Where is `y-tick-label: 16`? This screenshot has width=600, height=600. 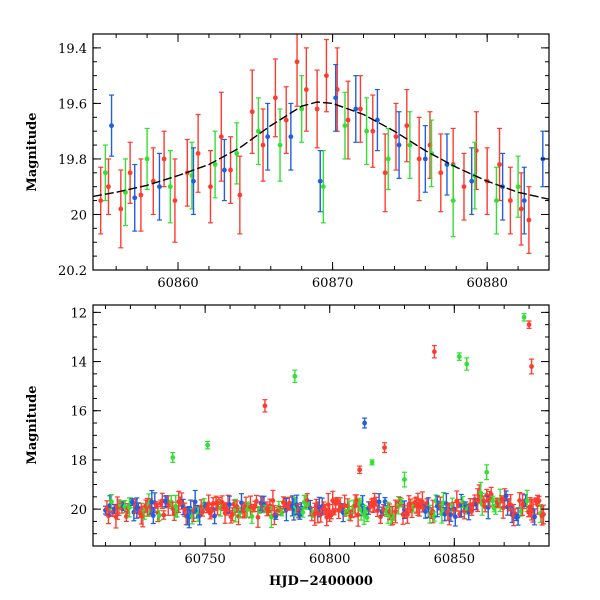 y-tick-label: 16 is located at coordinates (78, 412).